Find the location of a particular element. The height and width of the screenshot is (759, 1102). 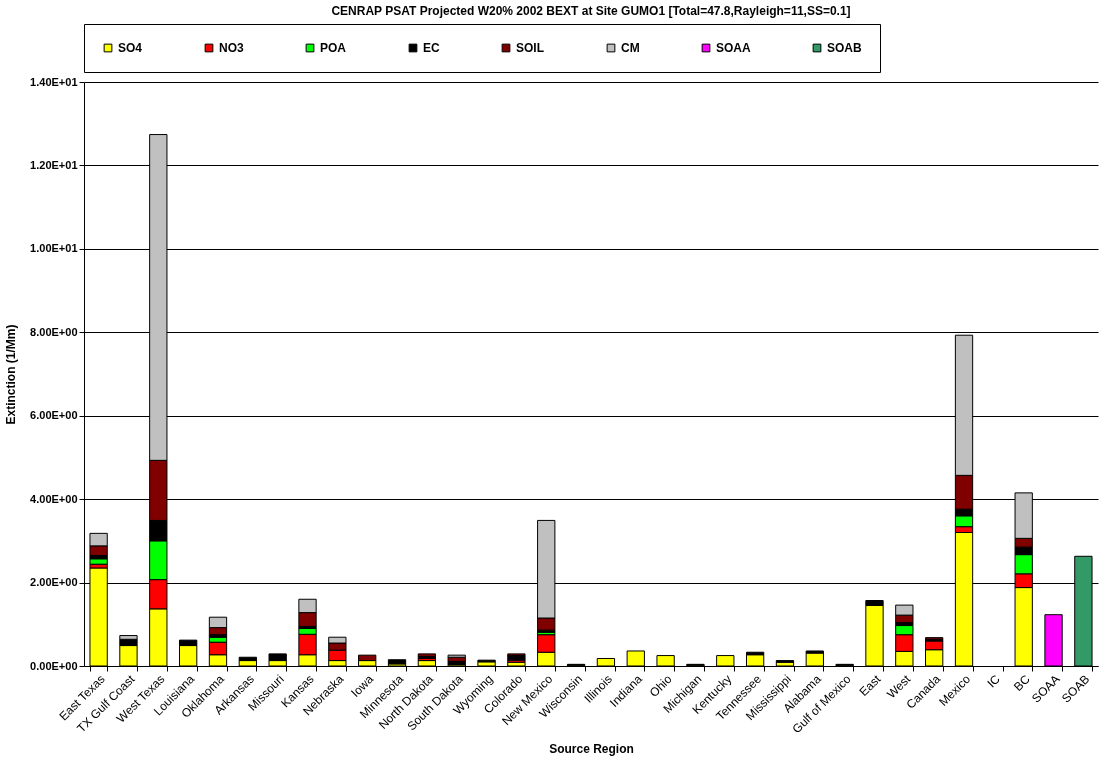

y-axis-title: Extinction (1/Mm) is located at coordinates (11, 374).